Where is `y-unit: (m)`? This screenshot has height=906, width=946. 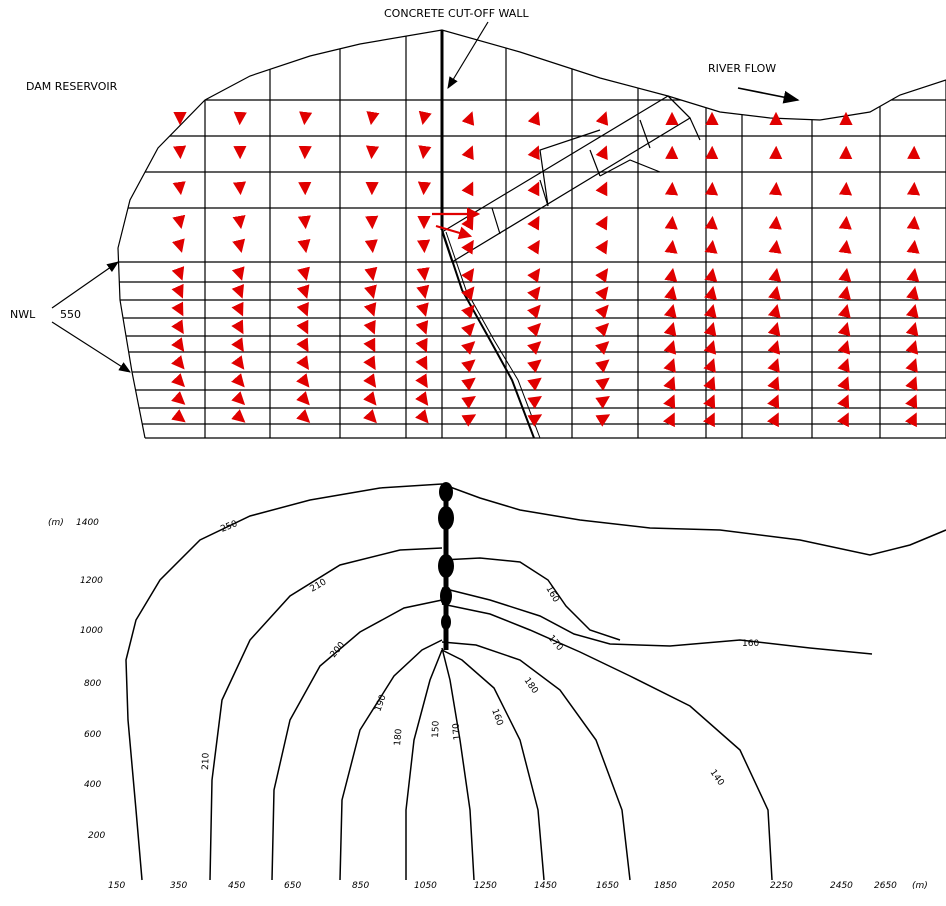 y-unit: (m) is located at coordinates (56, 523).